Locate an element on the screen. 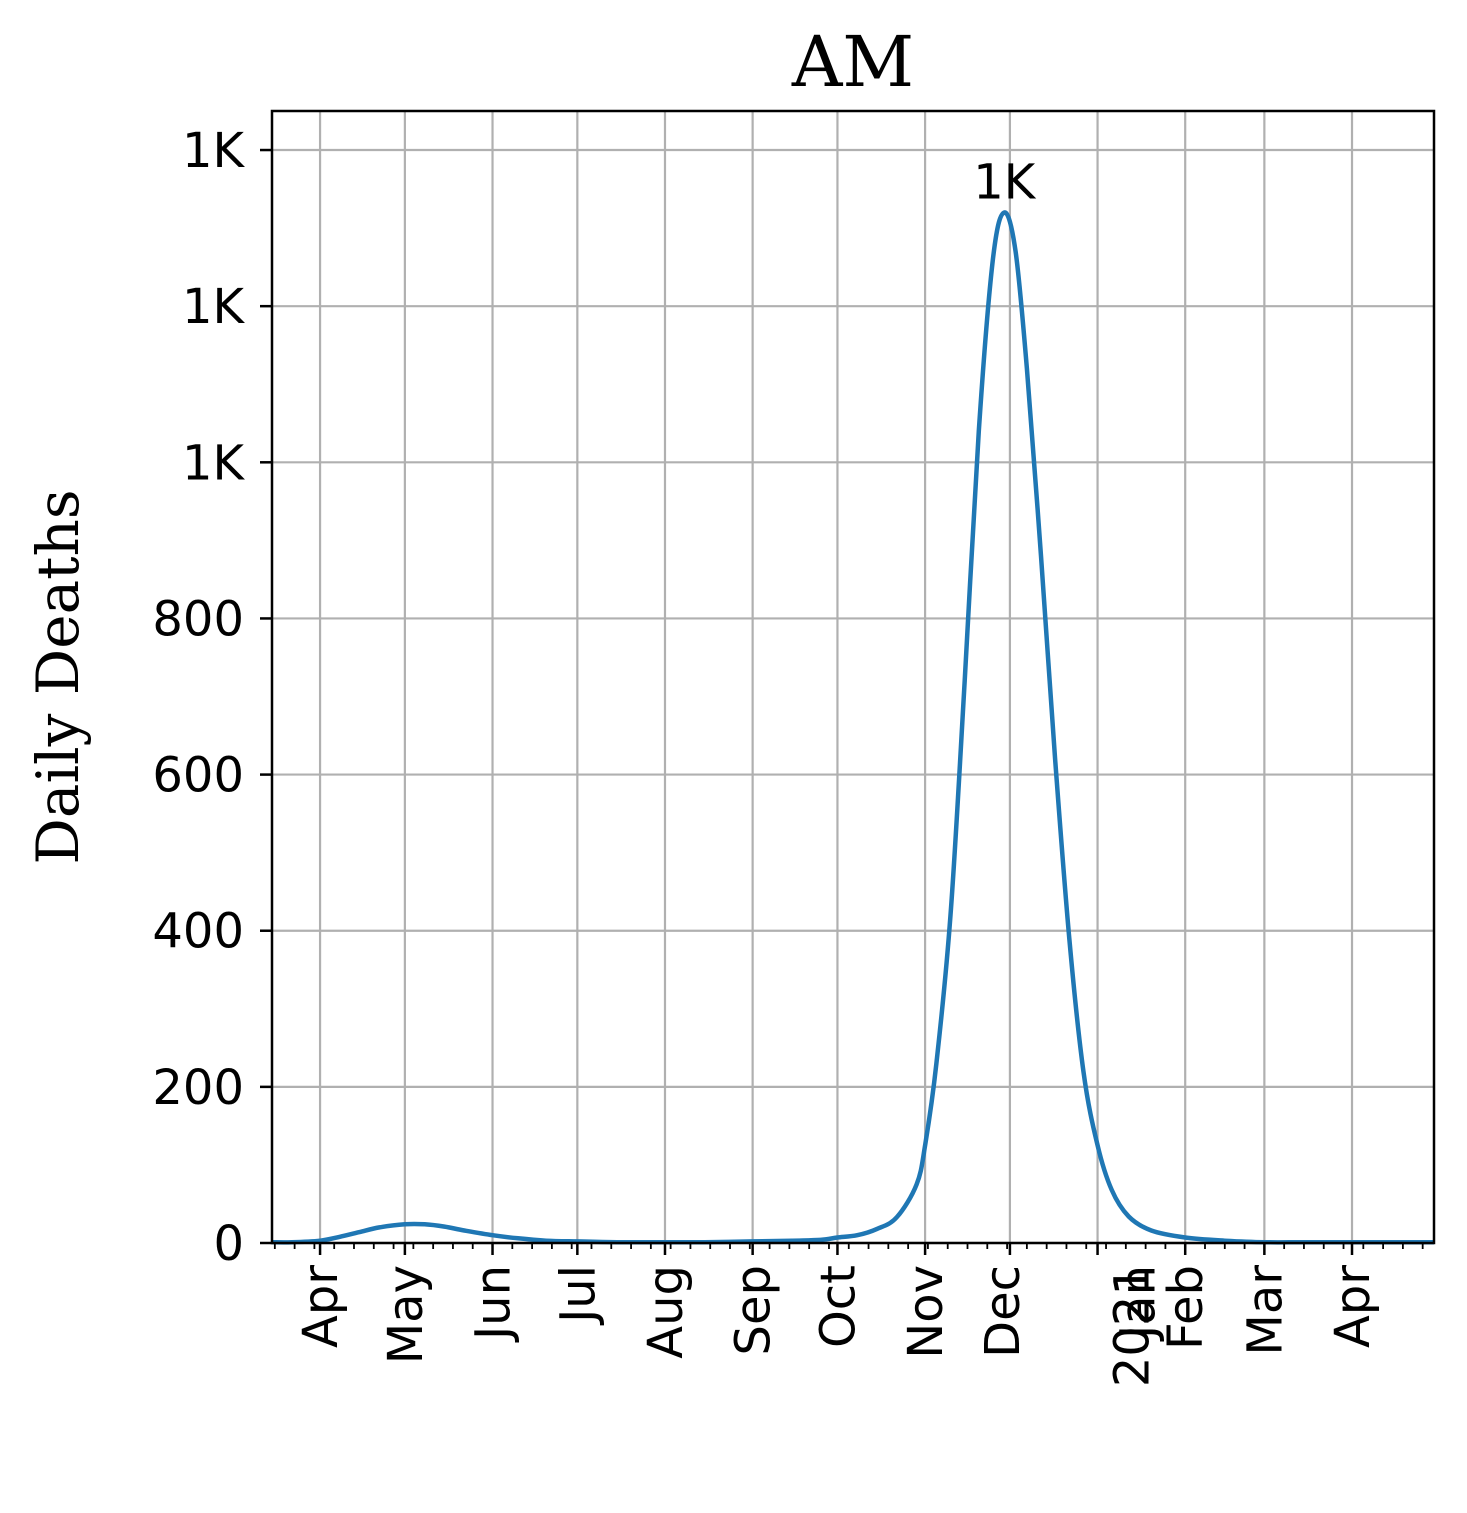  peak-annotation: 1K is located at coordinates (1005, 182).